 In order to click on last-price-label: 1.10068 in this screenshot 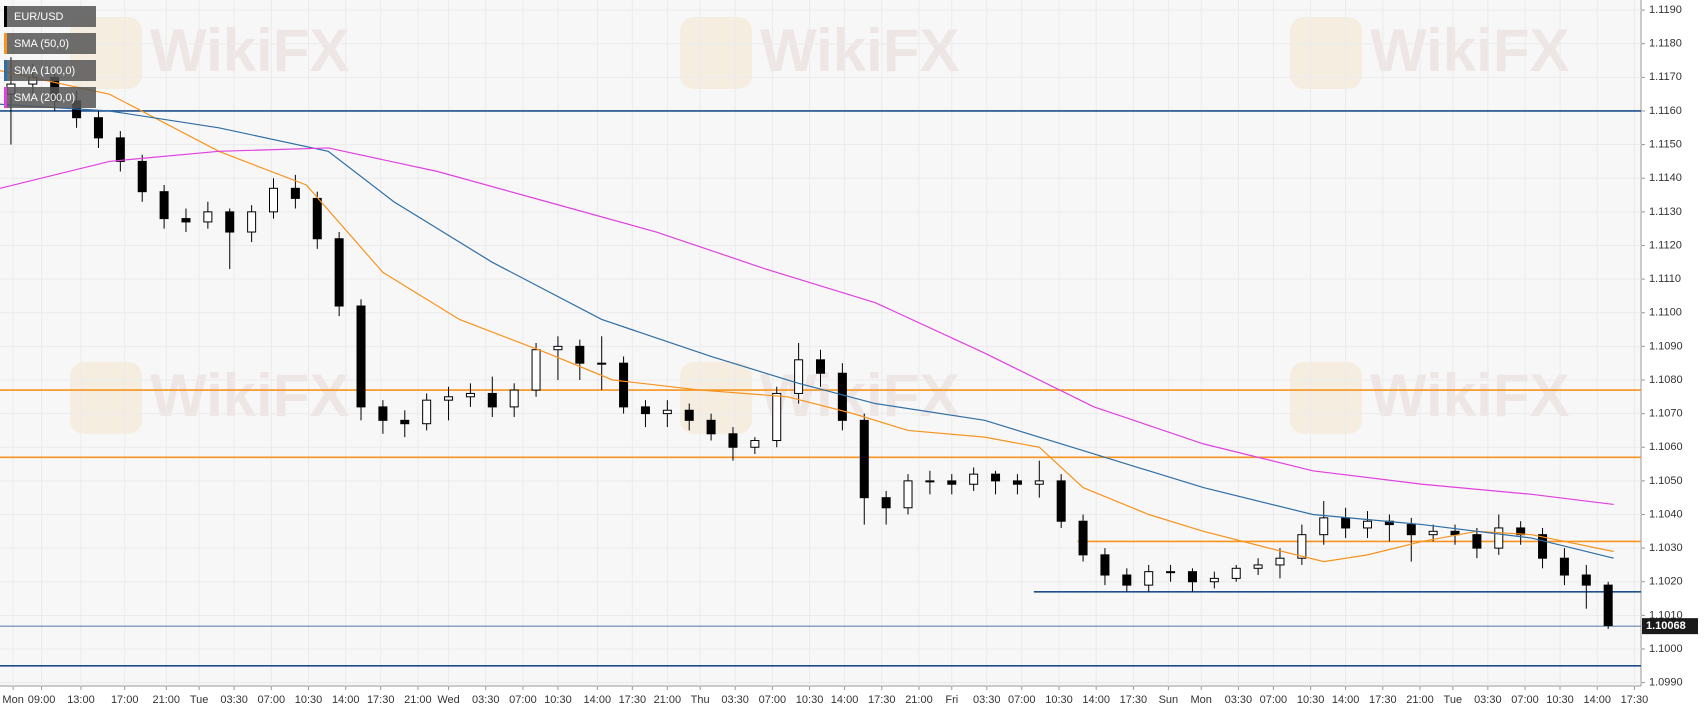, I will do `click(1666, 626)`.